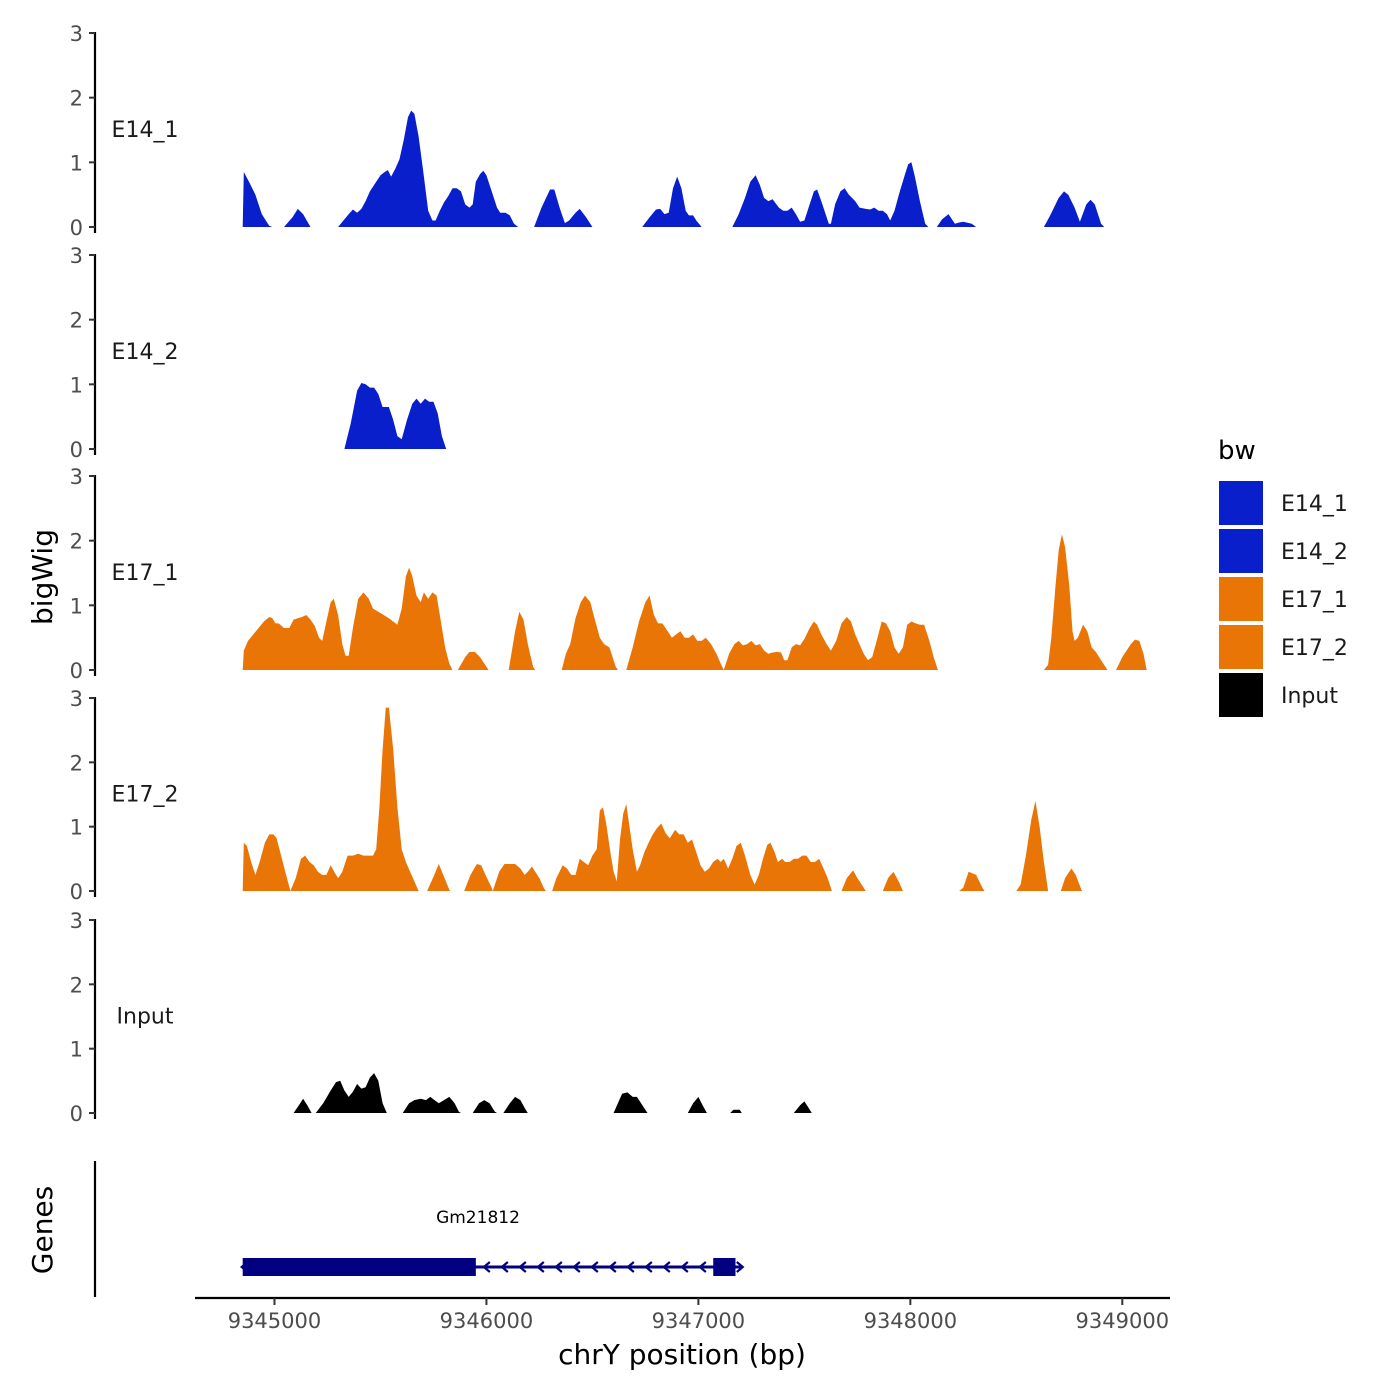  I want to click on legend-label: E17_2, so click(1314, 648).